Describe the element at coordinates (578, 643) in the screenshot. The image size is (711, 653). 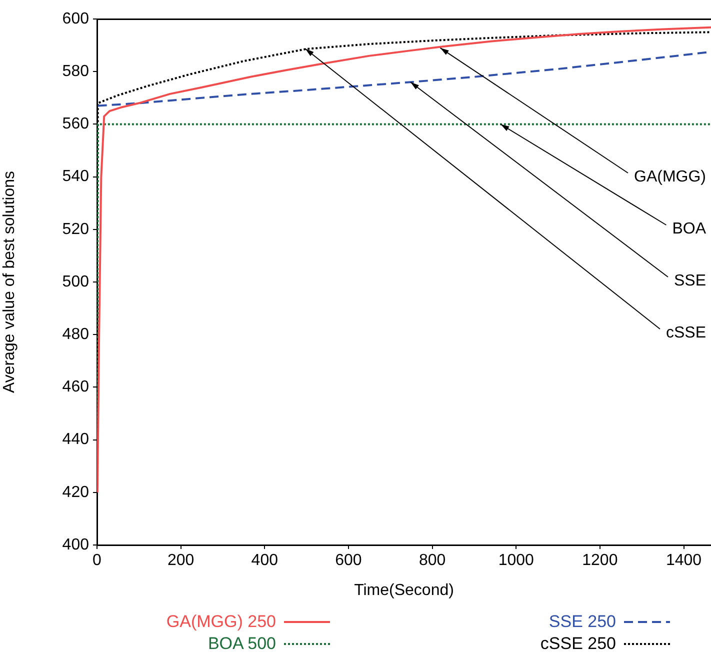
I see `legend-label: cSSE 250` at that location.